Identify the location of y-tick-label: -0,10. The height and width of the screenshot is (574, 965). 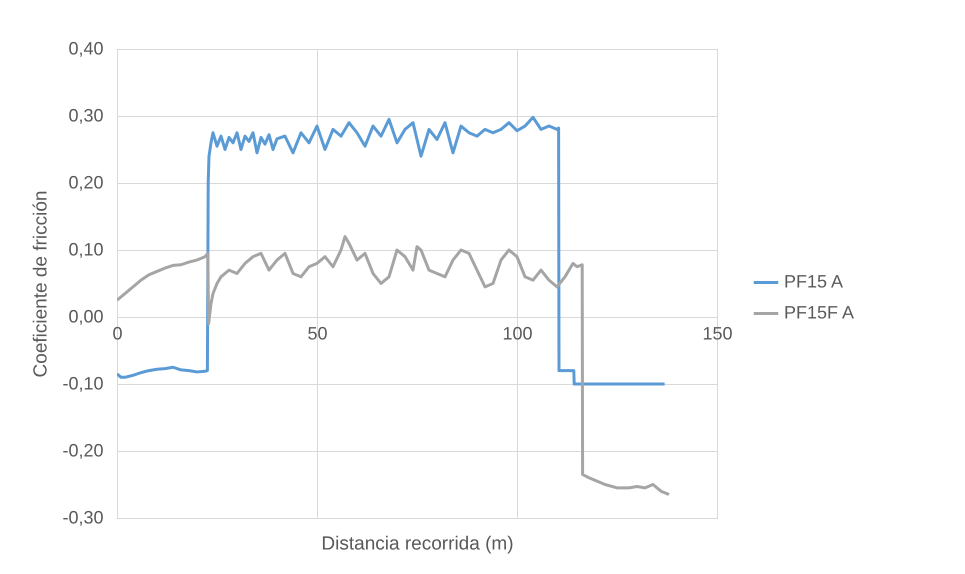
(83, 384).